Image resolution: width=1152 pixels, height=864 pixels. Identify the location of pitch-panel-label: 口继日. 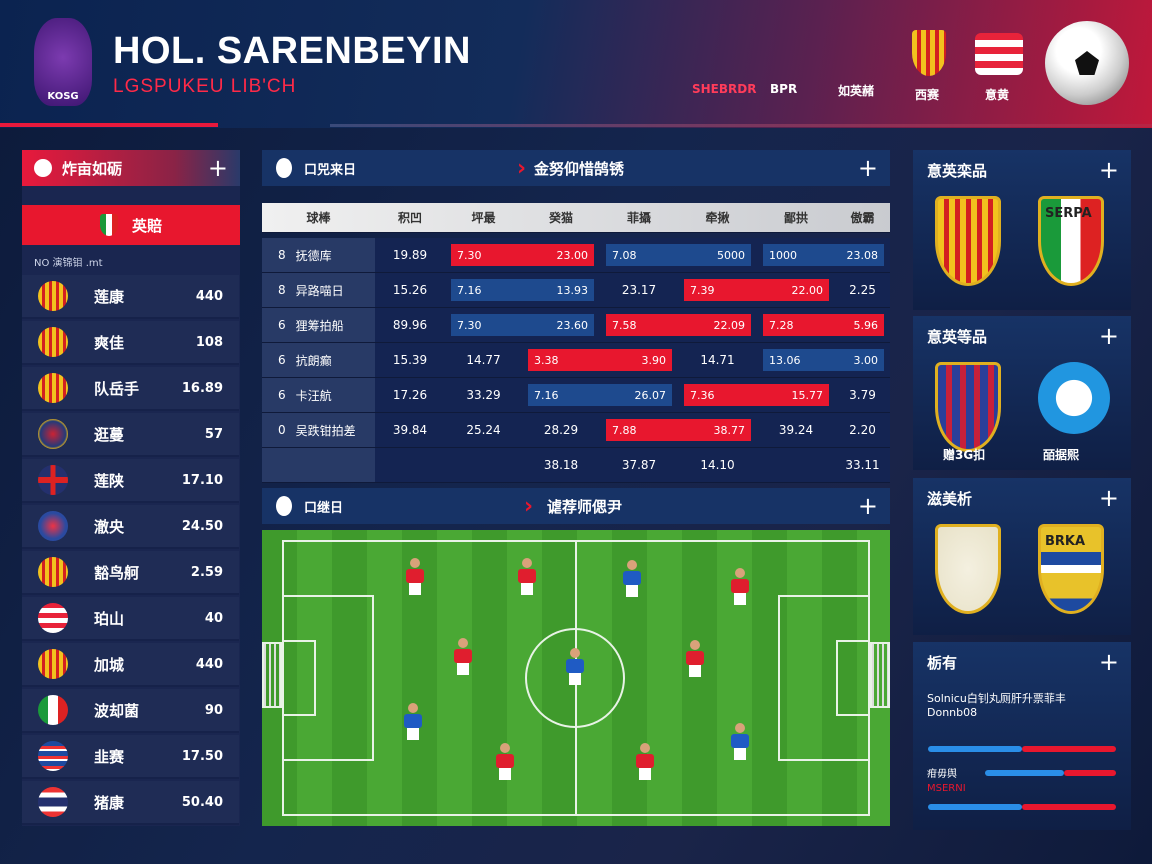
(324, 508).